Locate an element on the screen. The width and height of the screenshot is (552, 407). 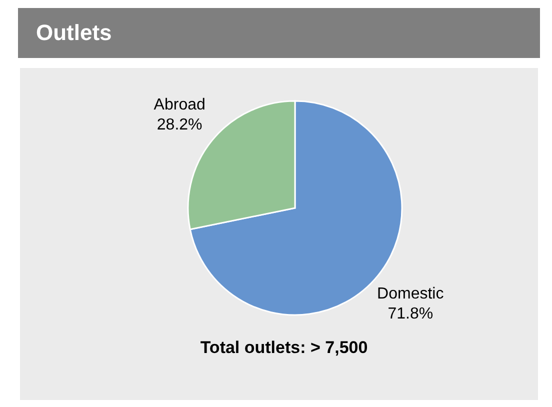
text: Total outlets: > 7,500 is located at coordinates (284, 348).